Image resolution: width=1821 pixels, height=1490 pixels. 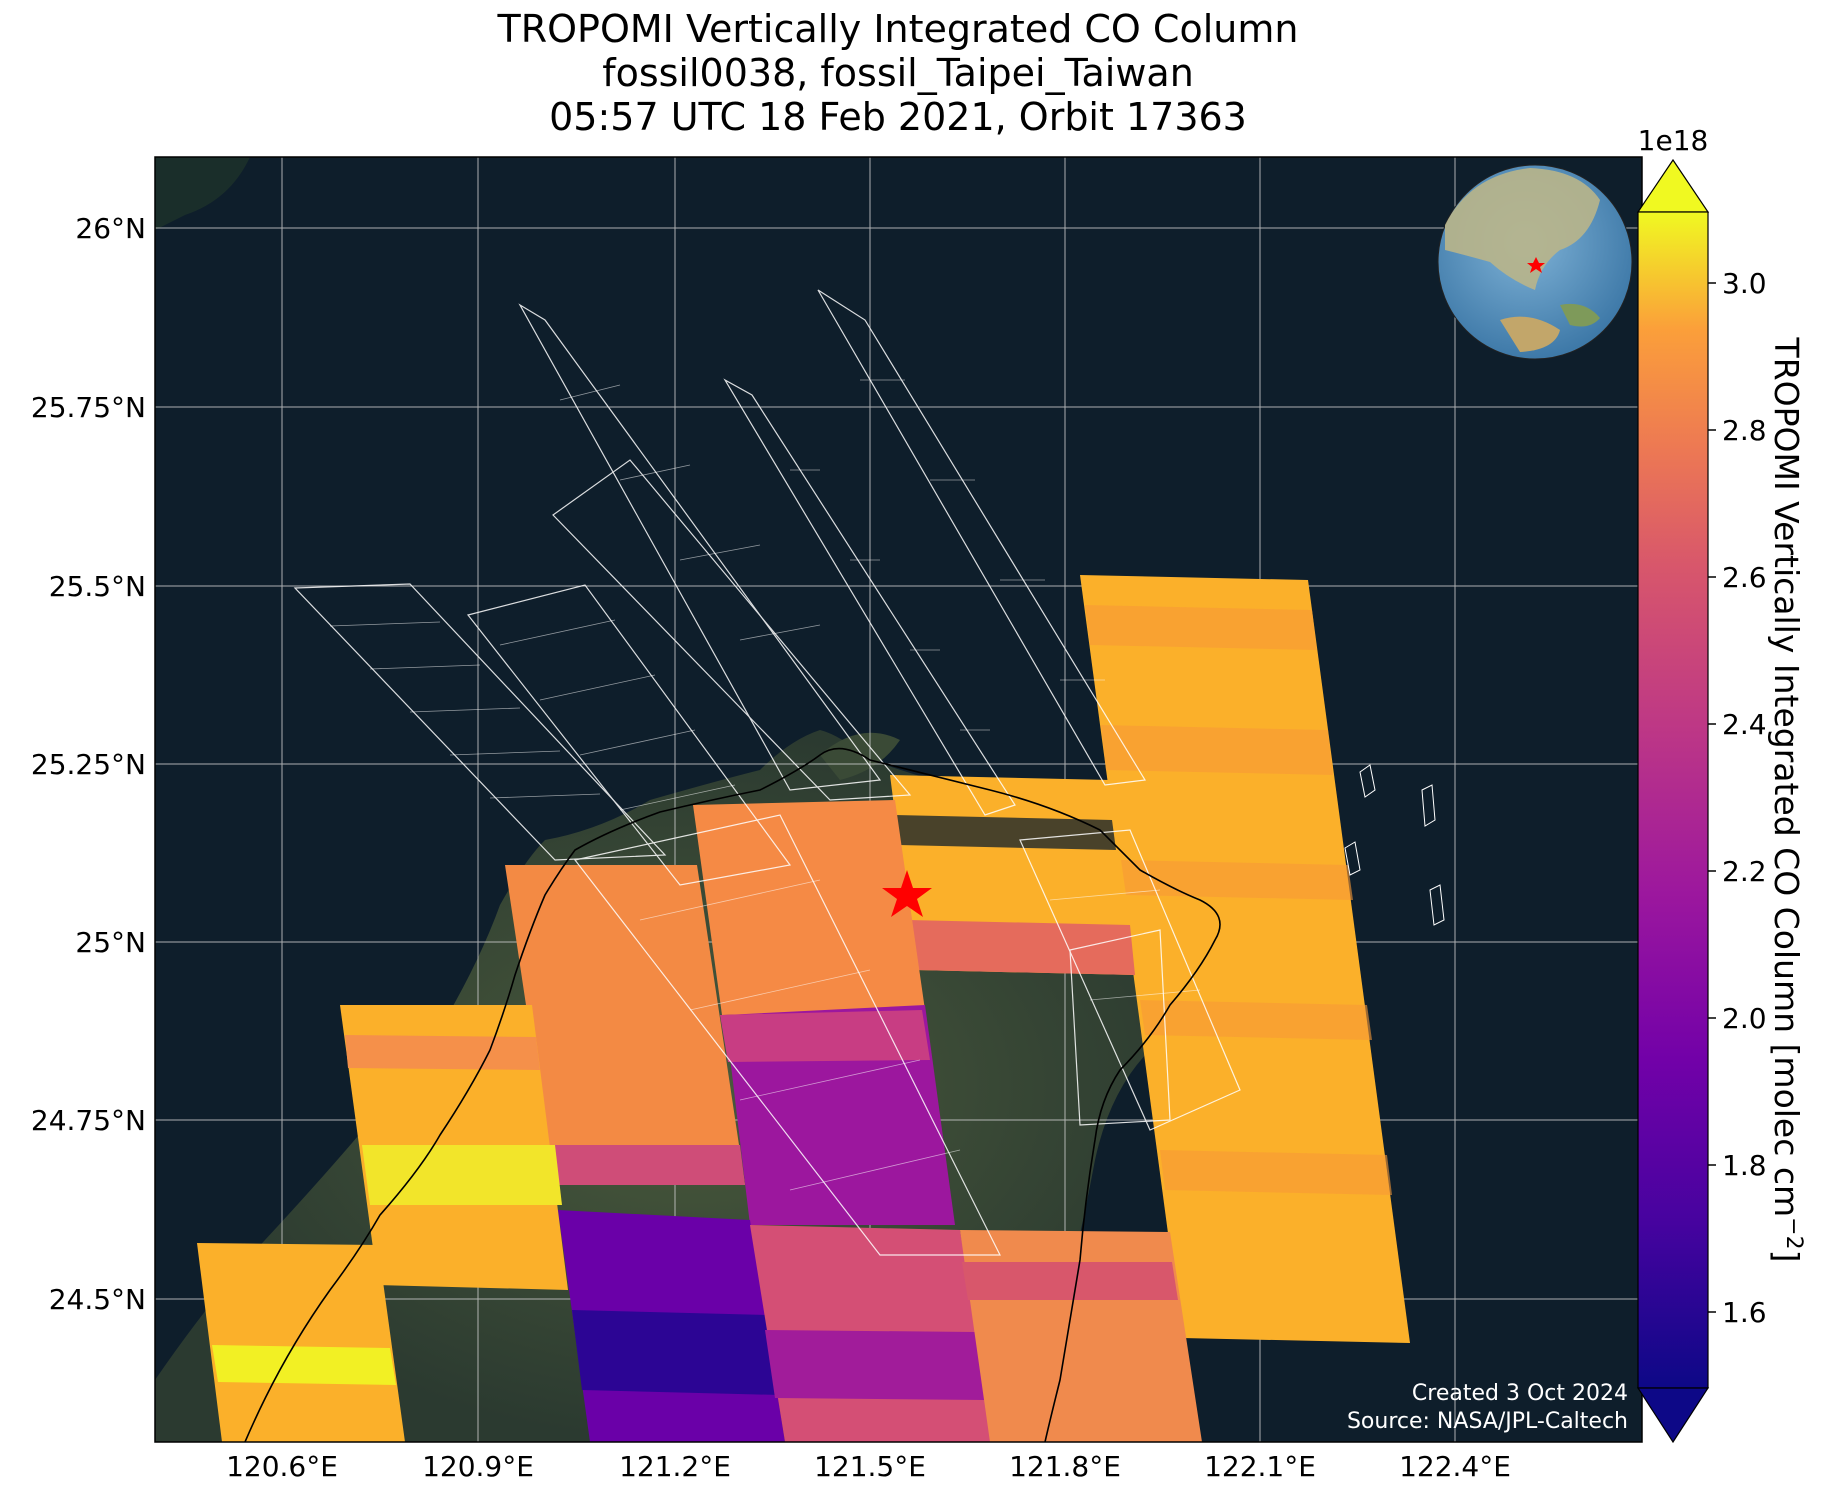 I want to click on lat-tick: 25.75°N, so click(x=88, y=407).